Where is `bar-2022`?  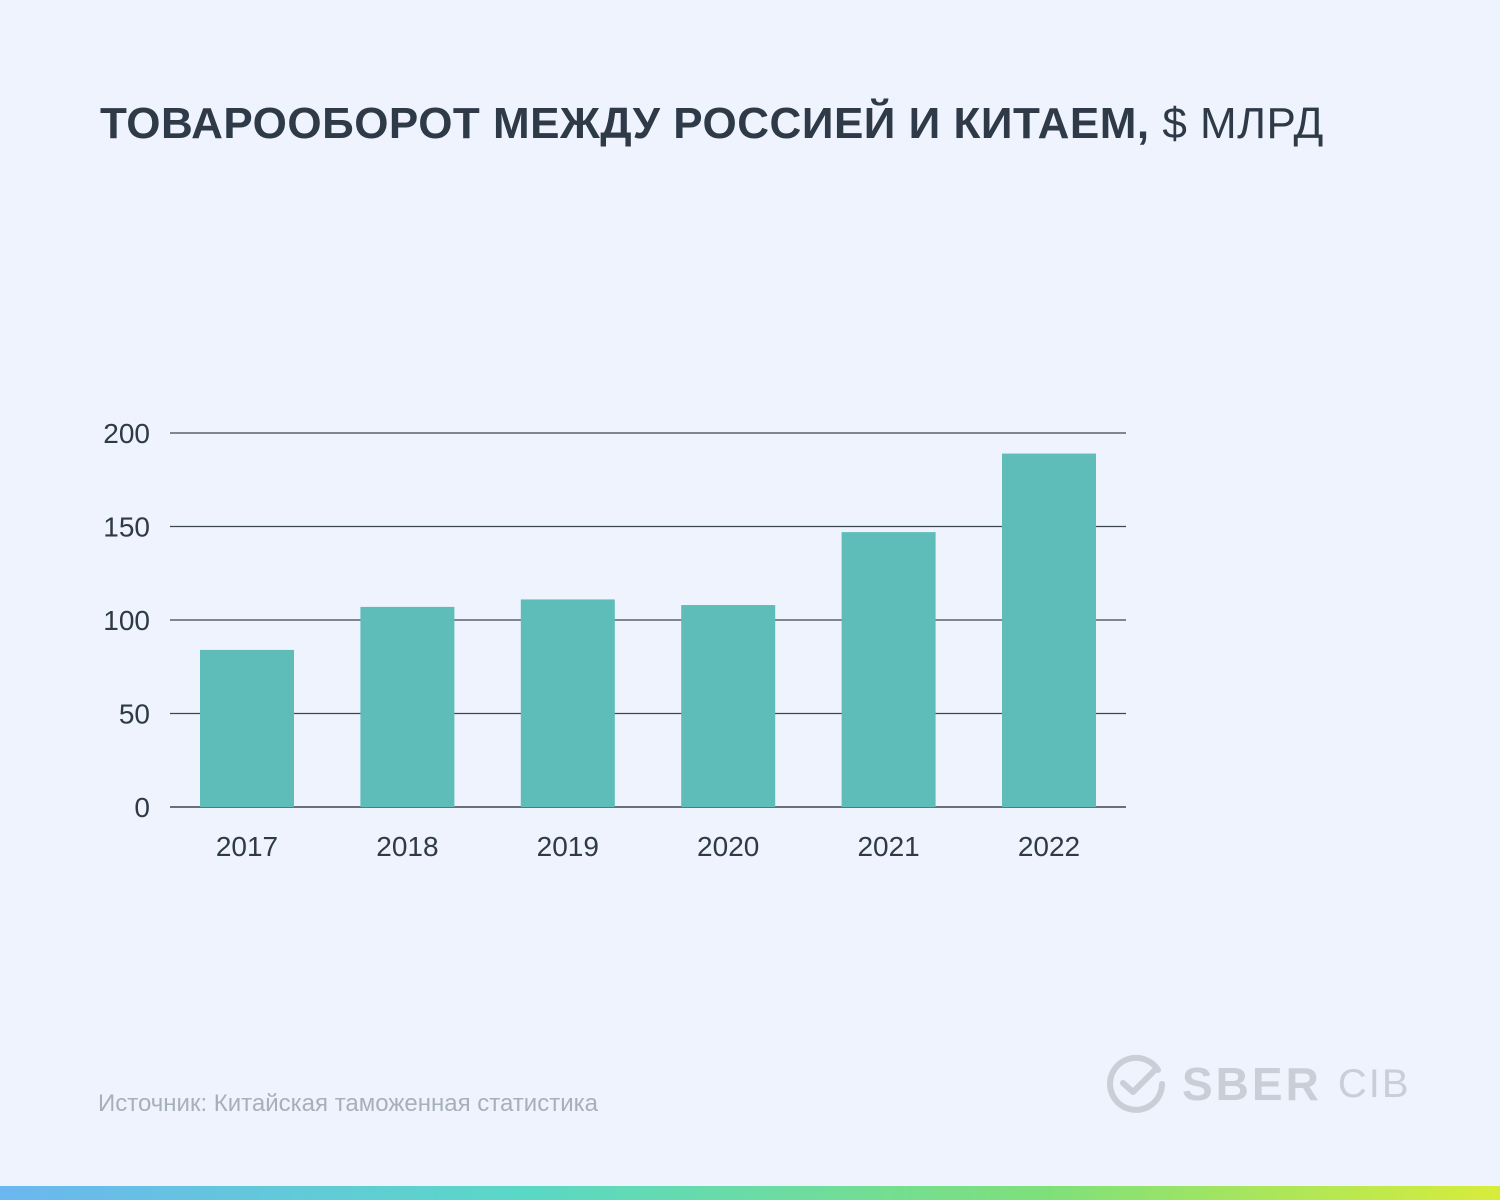
bar-2022 is located at coordinates (1049, 630).